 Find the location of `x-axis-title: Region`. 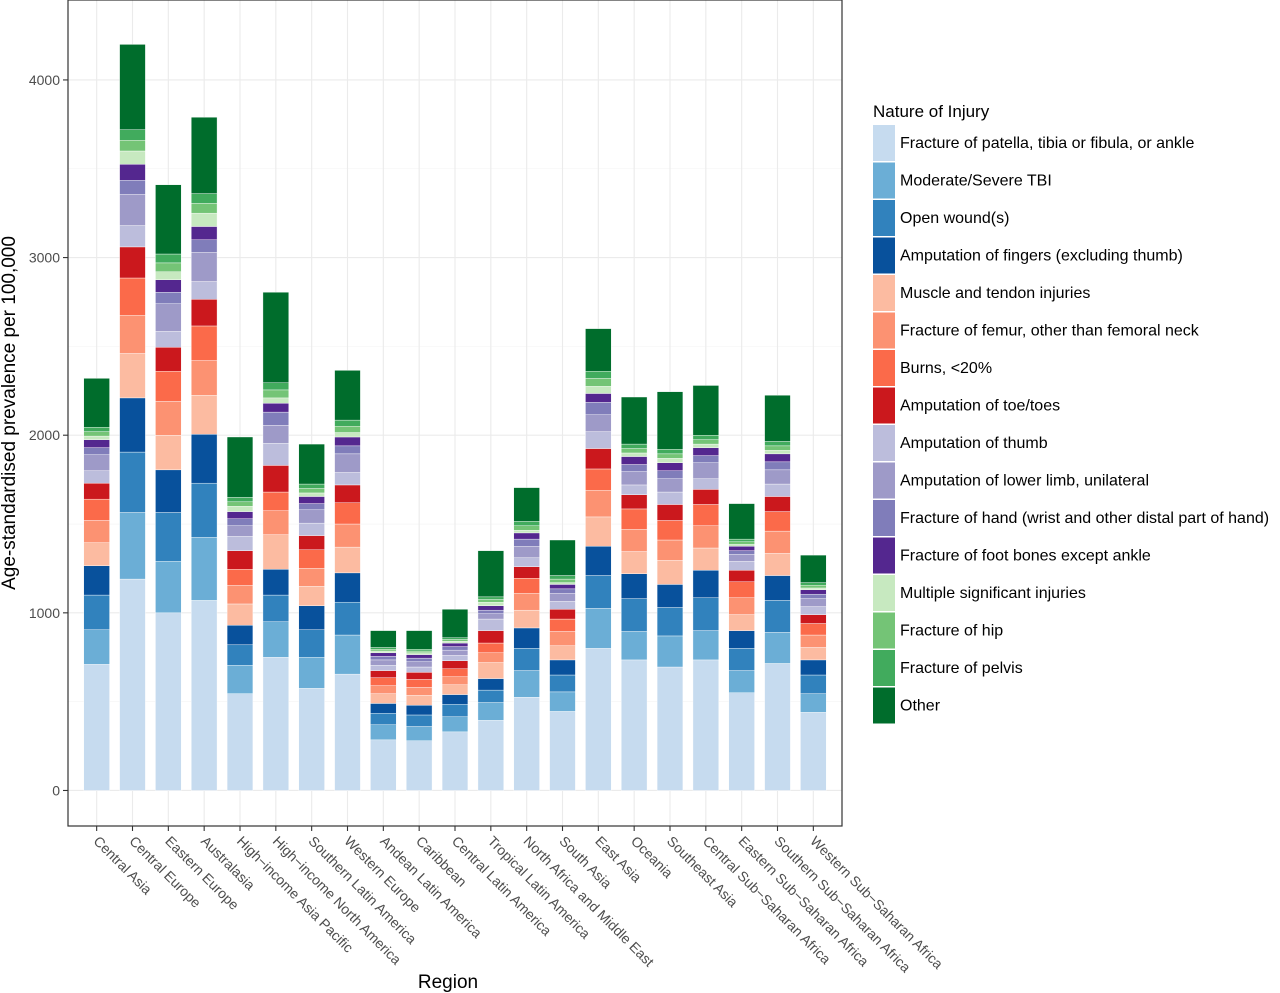

x-axis-title: Region is located at coordinates (448, 982).